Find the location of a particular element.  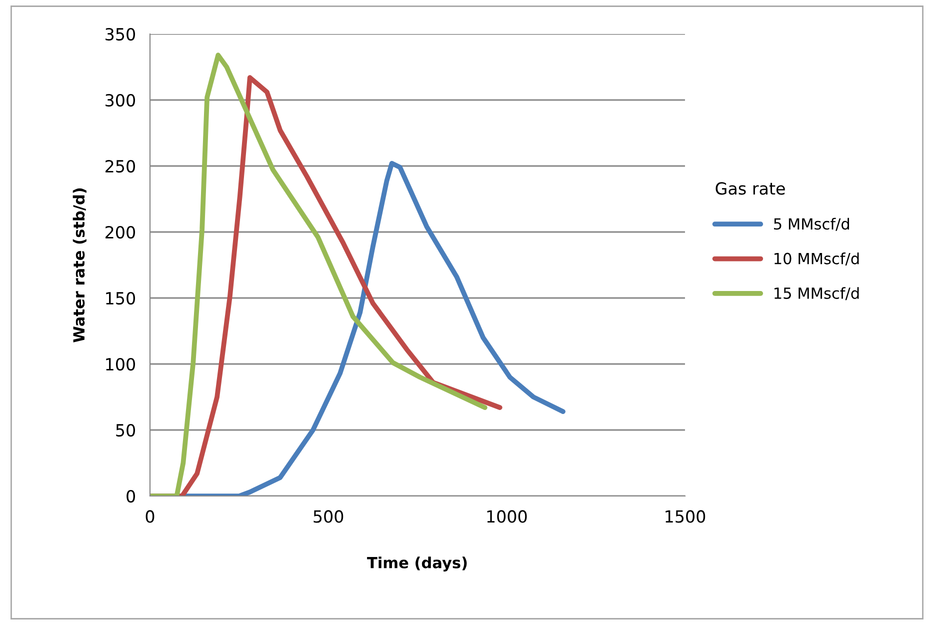

y-axis-title: Water rate (stb/d) is located at coordinates (79, 265).